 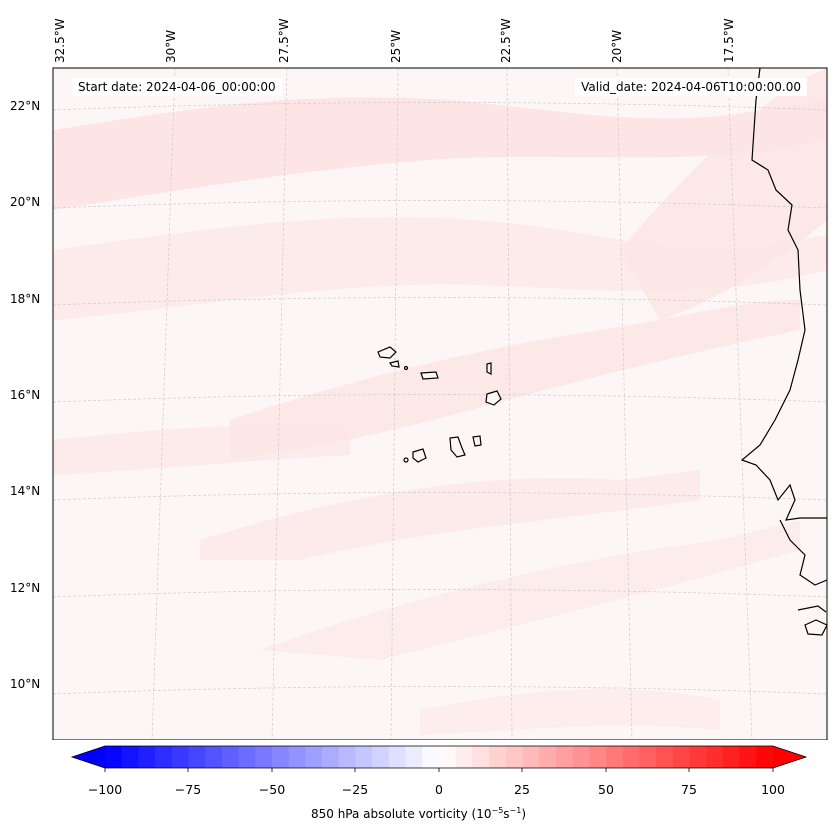 What do you see at coordinates (171, 46) in the screenshot?
I see `lon-label-30w: 30°W` at bounding box center [171, 46].